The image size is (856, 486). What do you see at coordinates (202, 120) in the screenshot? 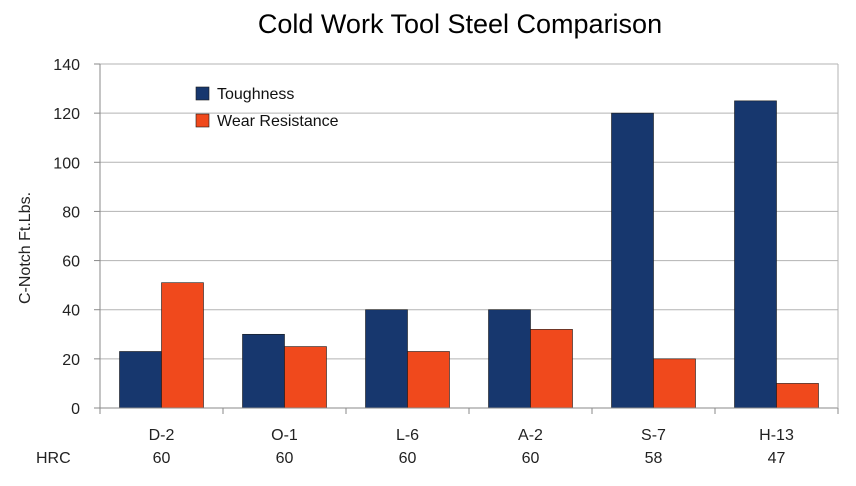
I see `legend-swatch-wear-resistance` at bounding box center [202, 120].